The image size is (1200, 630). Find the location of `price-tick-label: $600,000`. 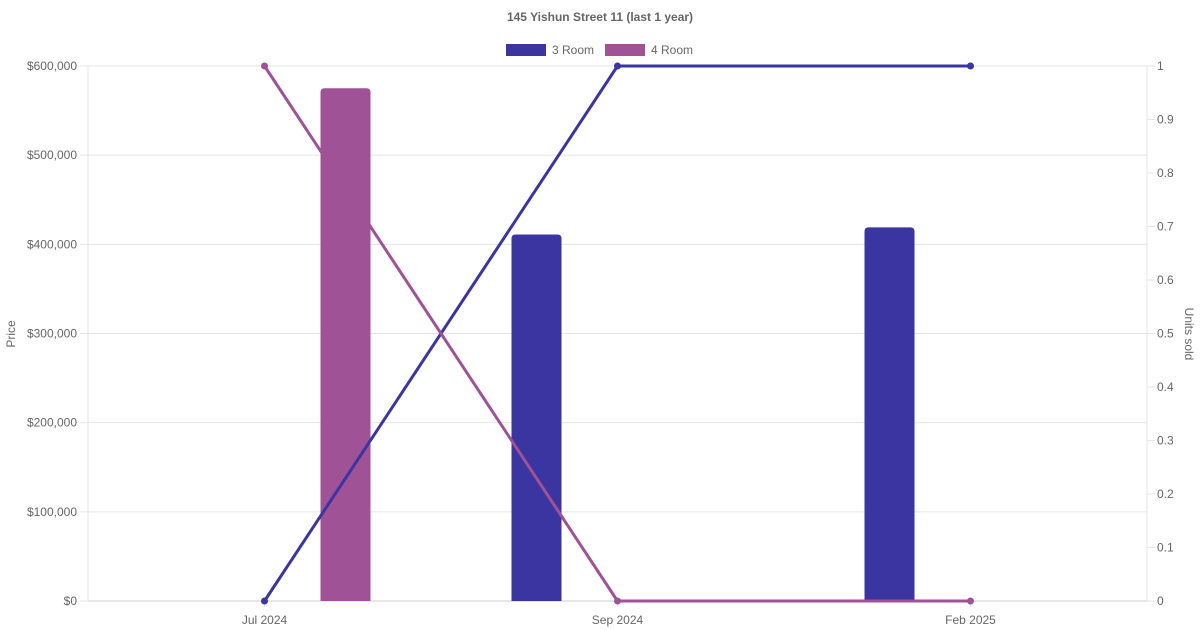

price-tick-label: $600,000 is located at coordinates (52, 66).